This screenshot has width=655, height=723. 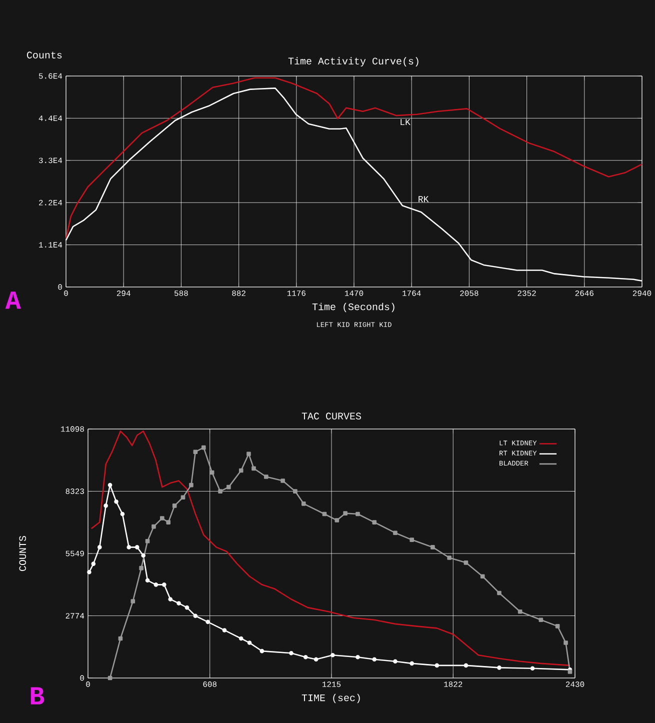 I want to click on x-axis-title: Time (Seconds), so click(x=353, y=307).